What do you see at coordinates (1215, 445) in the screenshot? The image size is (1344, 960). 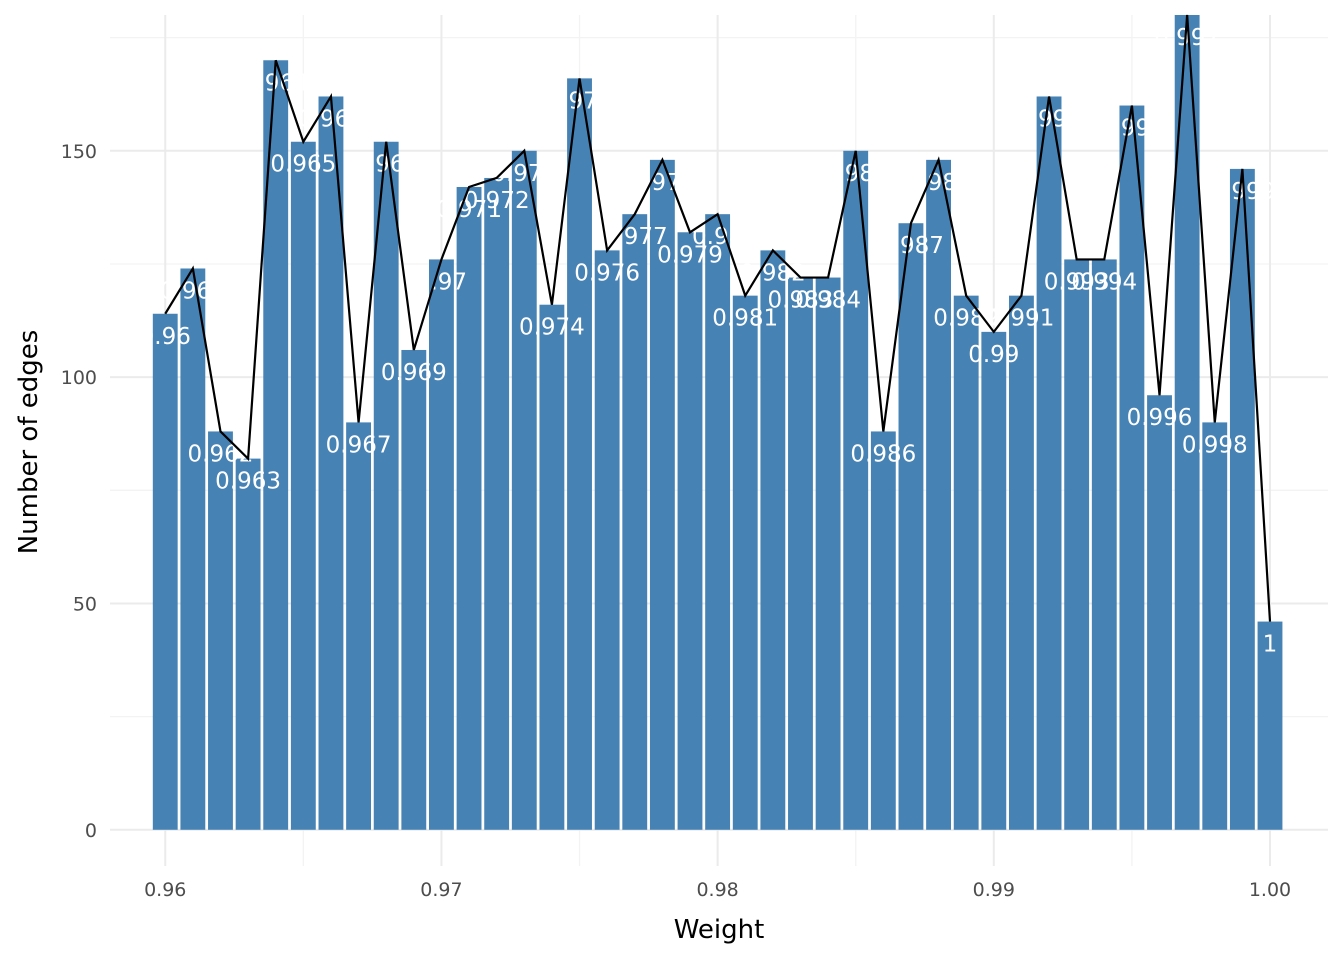 I see `bar-label: 0.998` at bounding box center [1215, 445].